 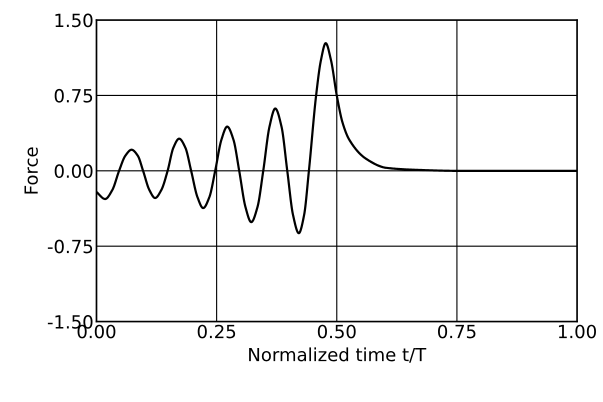 What do you see at coordinates (337, 355) in the screenshot?
I see `x-axis-title: Normalized time t/T` at bounding box center [337, 355].